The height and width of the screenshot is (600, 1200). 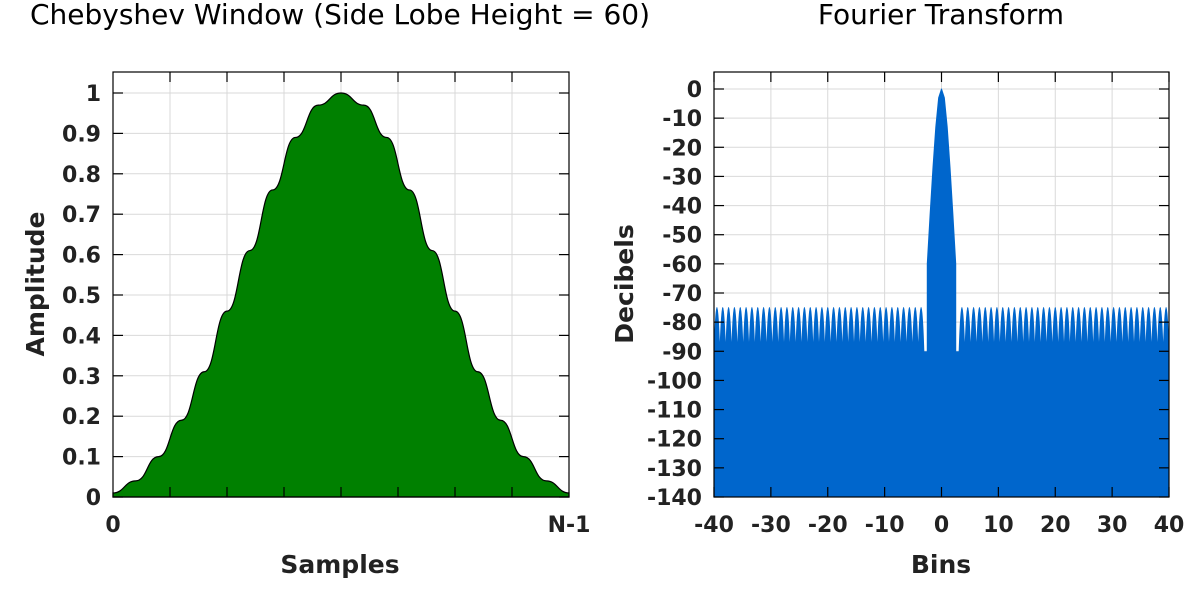 What do you see at coordinates (674, 469) in the screenshot?
I see `y-tick-label: -130` at bounding box center [674, 469].